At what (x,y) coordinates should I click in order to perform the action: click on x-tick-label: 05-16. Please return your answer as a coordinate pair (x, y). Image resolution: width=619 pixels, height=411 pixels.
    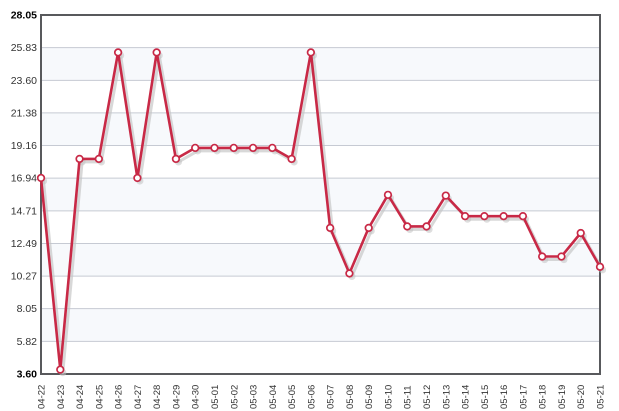
    Looking at the image, I should click on (504, 397).